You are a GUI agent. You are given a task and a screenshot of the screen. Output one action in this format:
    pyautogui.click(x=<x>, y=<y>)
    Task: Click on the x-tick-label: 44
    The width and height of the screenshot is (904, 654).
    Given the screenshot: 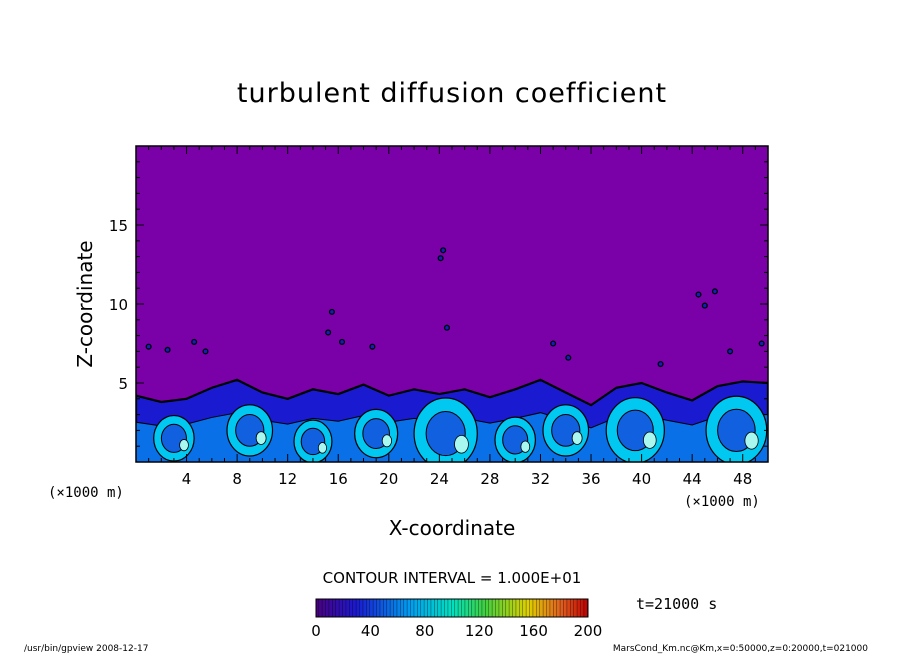 What is the action you would take?
    pyautogui.click(x=692, y=479)
    